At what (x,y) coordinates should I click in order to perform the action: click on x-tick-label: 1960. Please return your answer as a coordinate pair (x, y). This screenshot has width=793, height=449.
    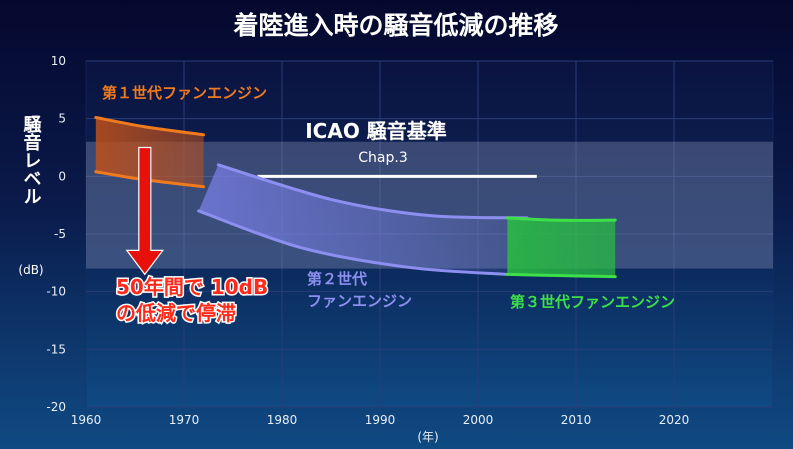
    Looking at the image, I should click on (86, 420).